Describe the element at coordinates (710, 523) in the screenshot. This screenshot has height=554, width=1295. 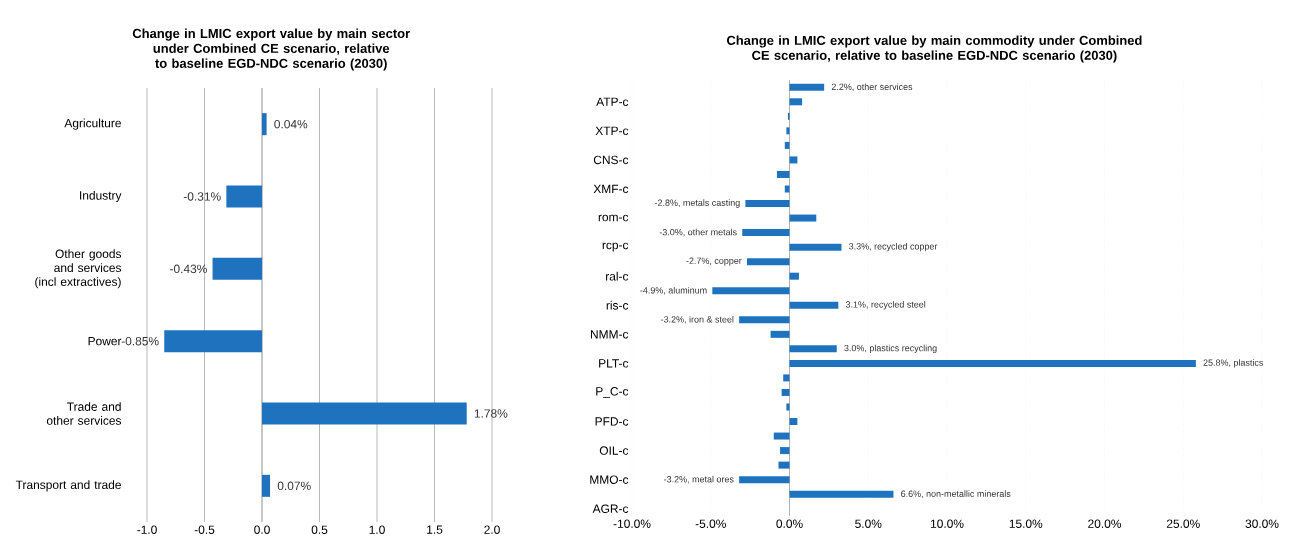
I see `x-tick-label: -5.0%` at that location.